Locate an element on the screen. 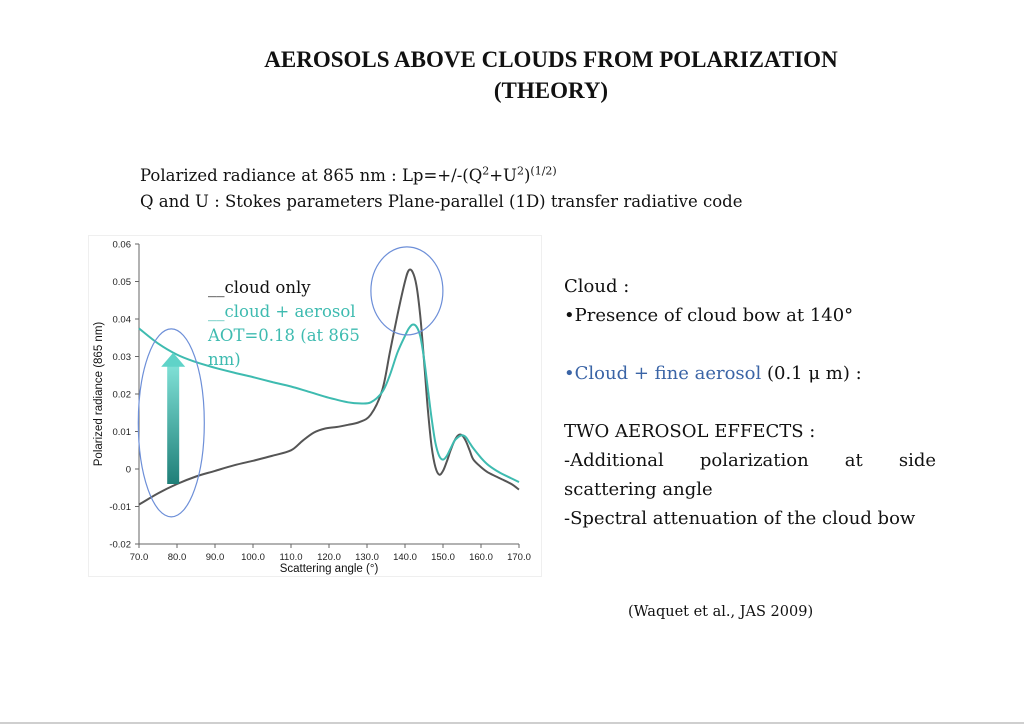  legend-cloud-aerosol: __cloud + aerosol is located at coordinates (282, 311).